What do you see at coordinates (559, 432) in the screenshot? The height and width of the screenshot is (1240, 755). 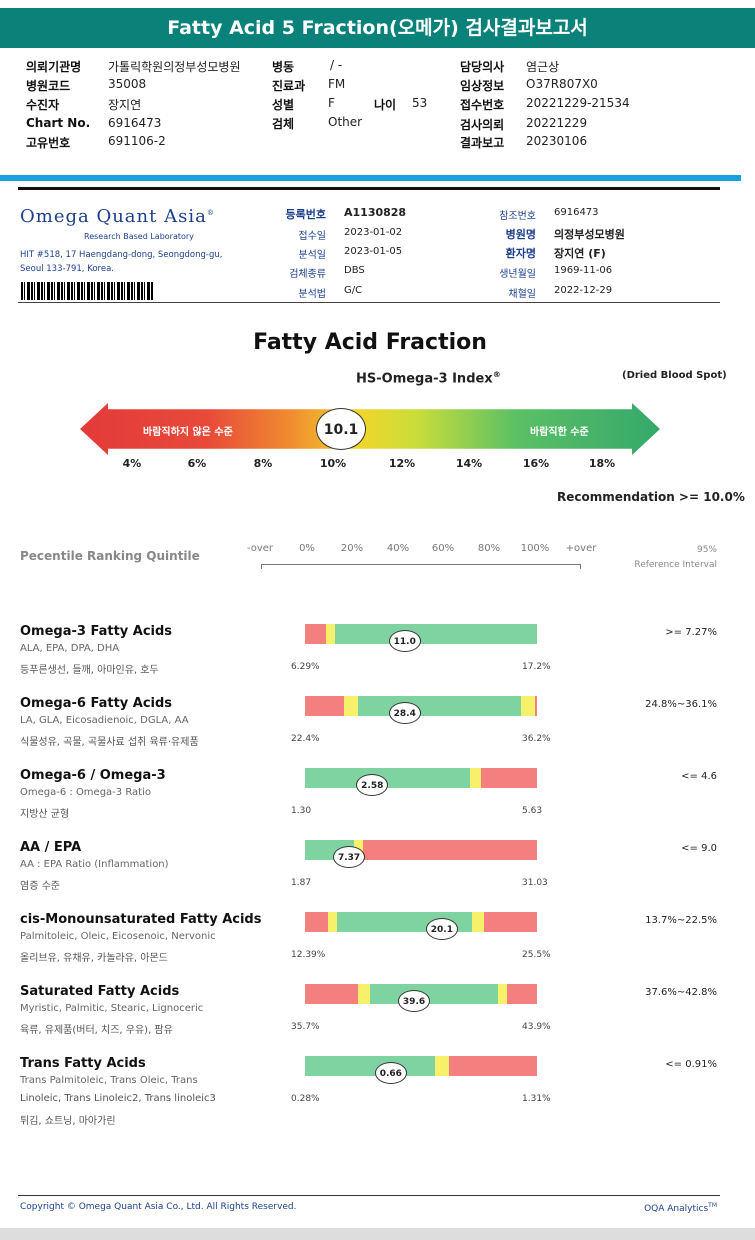 I see `gauge-right-label: 바람직한 수준` at bounding box center [559, 432].